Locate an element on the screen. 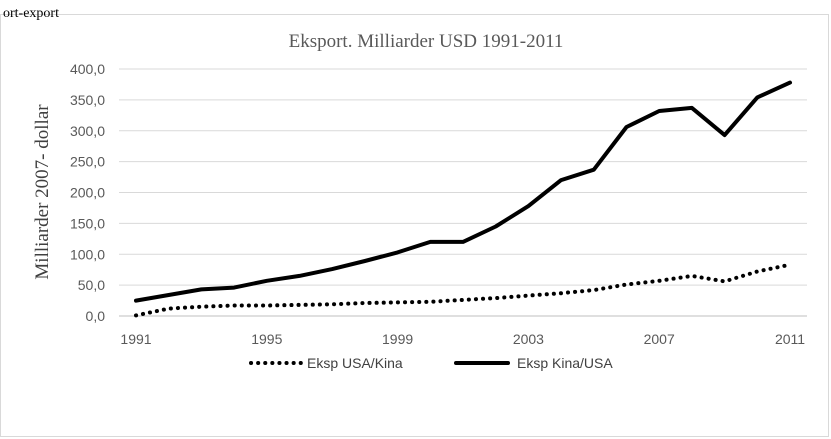 The image size is (831, 439). y-tick-label: 250,0 is located at coordinates (87, 162).